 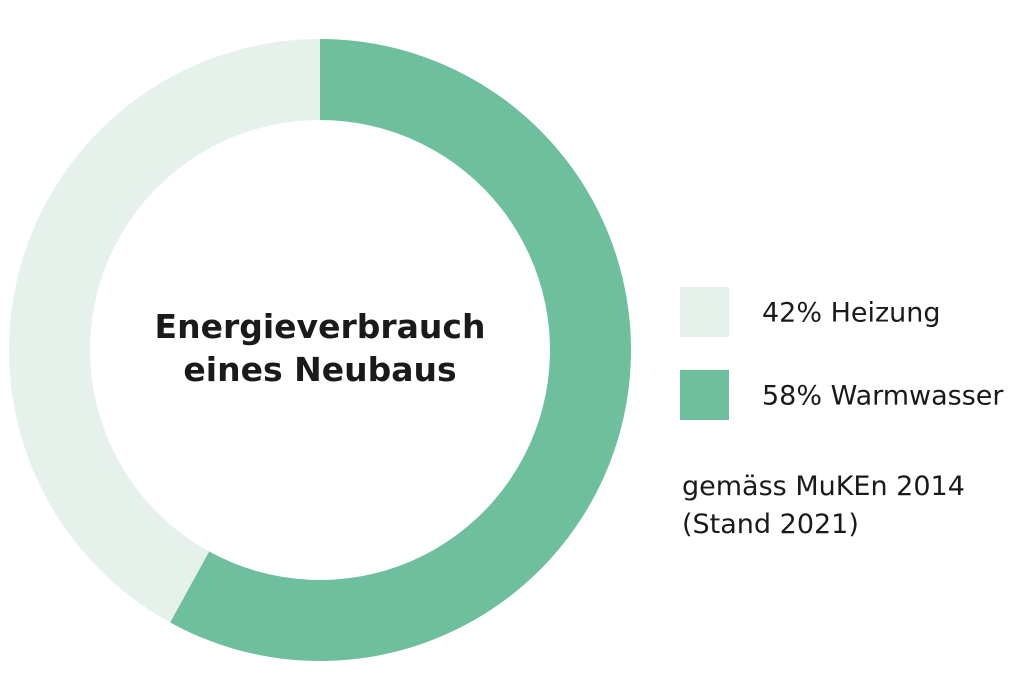 I want to click on chart-title: Energieverbrauch eines Neubaus, so click(x=320, y=348).